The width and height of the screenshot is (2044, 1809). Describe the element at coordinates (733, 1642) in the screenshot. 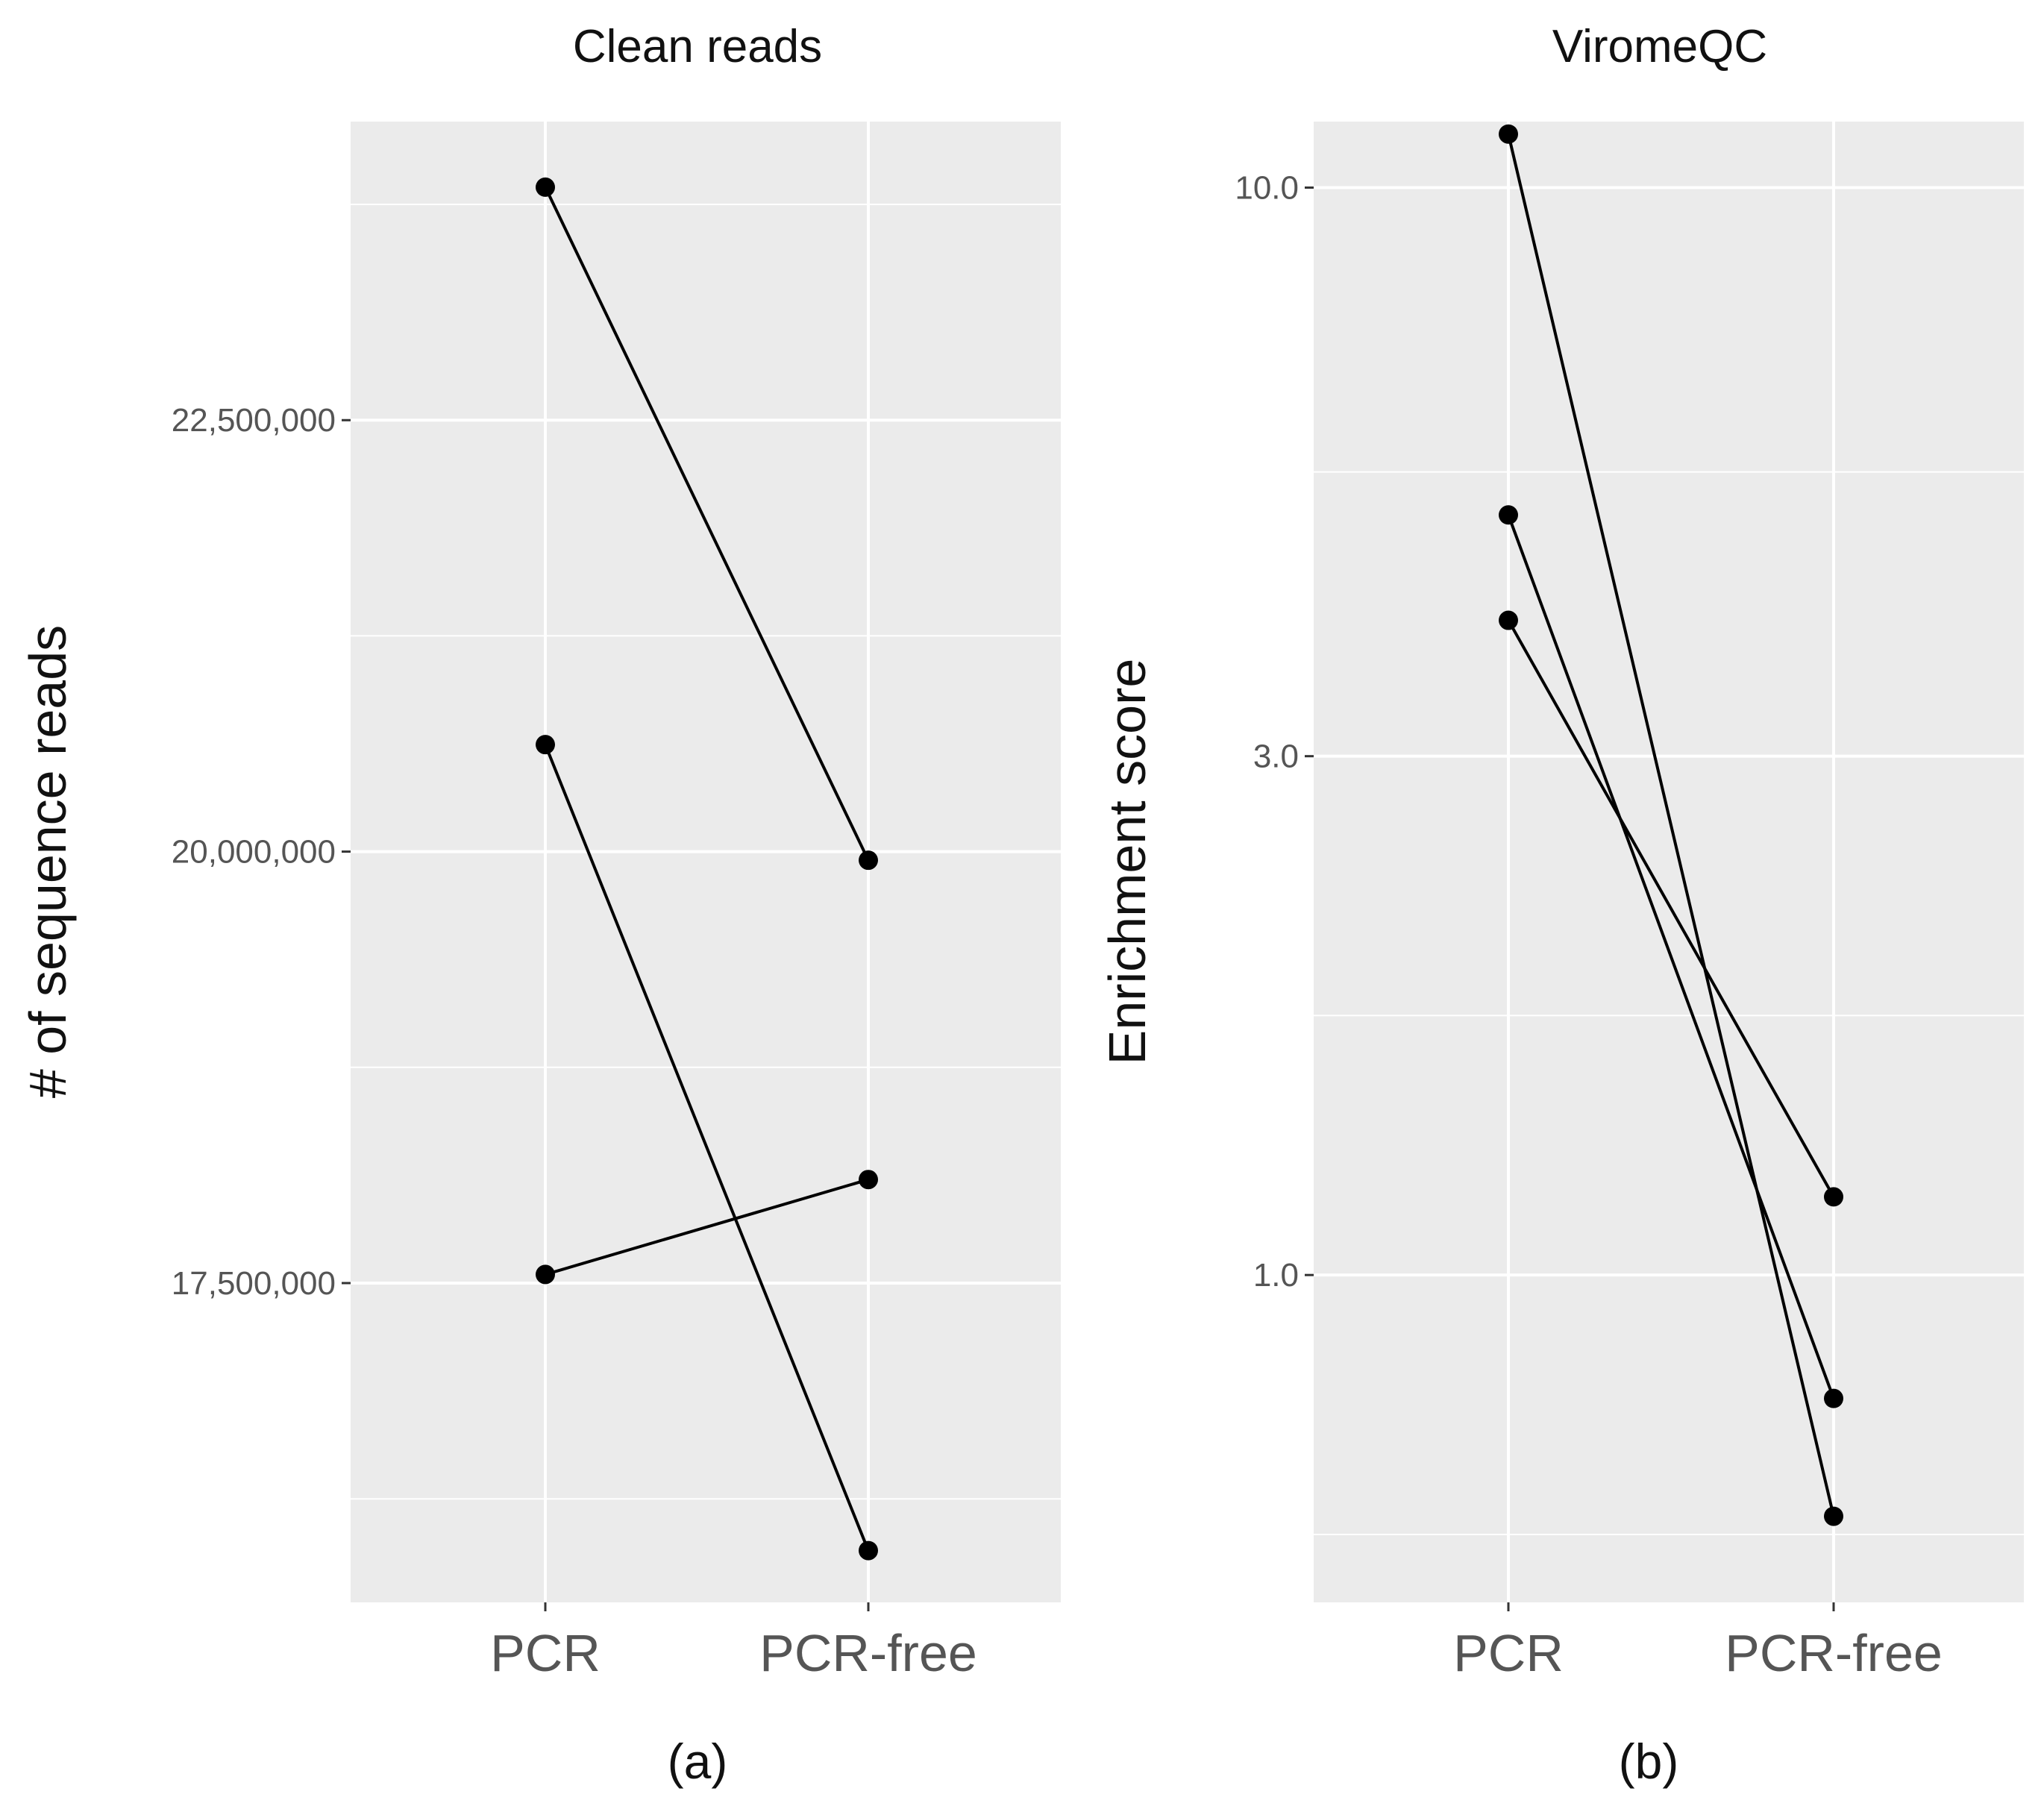

I see `panel-a-x-axis: PCR PCR-free` at that location.